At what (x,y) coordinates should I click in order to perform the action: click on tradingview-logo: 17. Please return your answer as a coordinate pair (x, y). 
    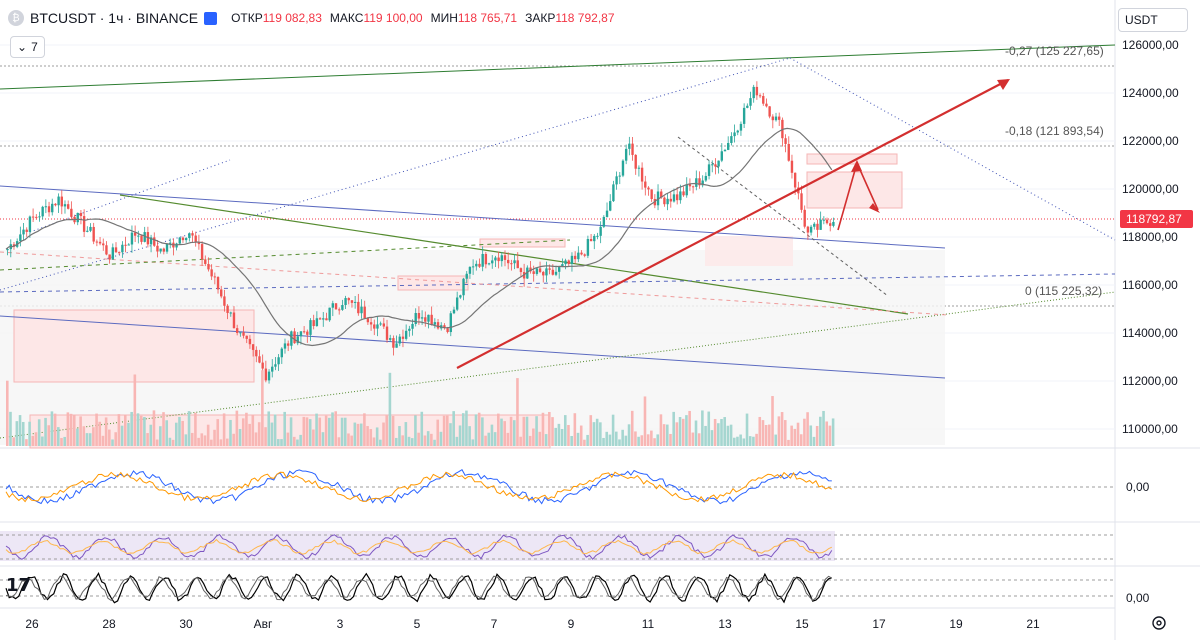
    Looking at the image, I should click on (19, 585).